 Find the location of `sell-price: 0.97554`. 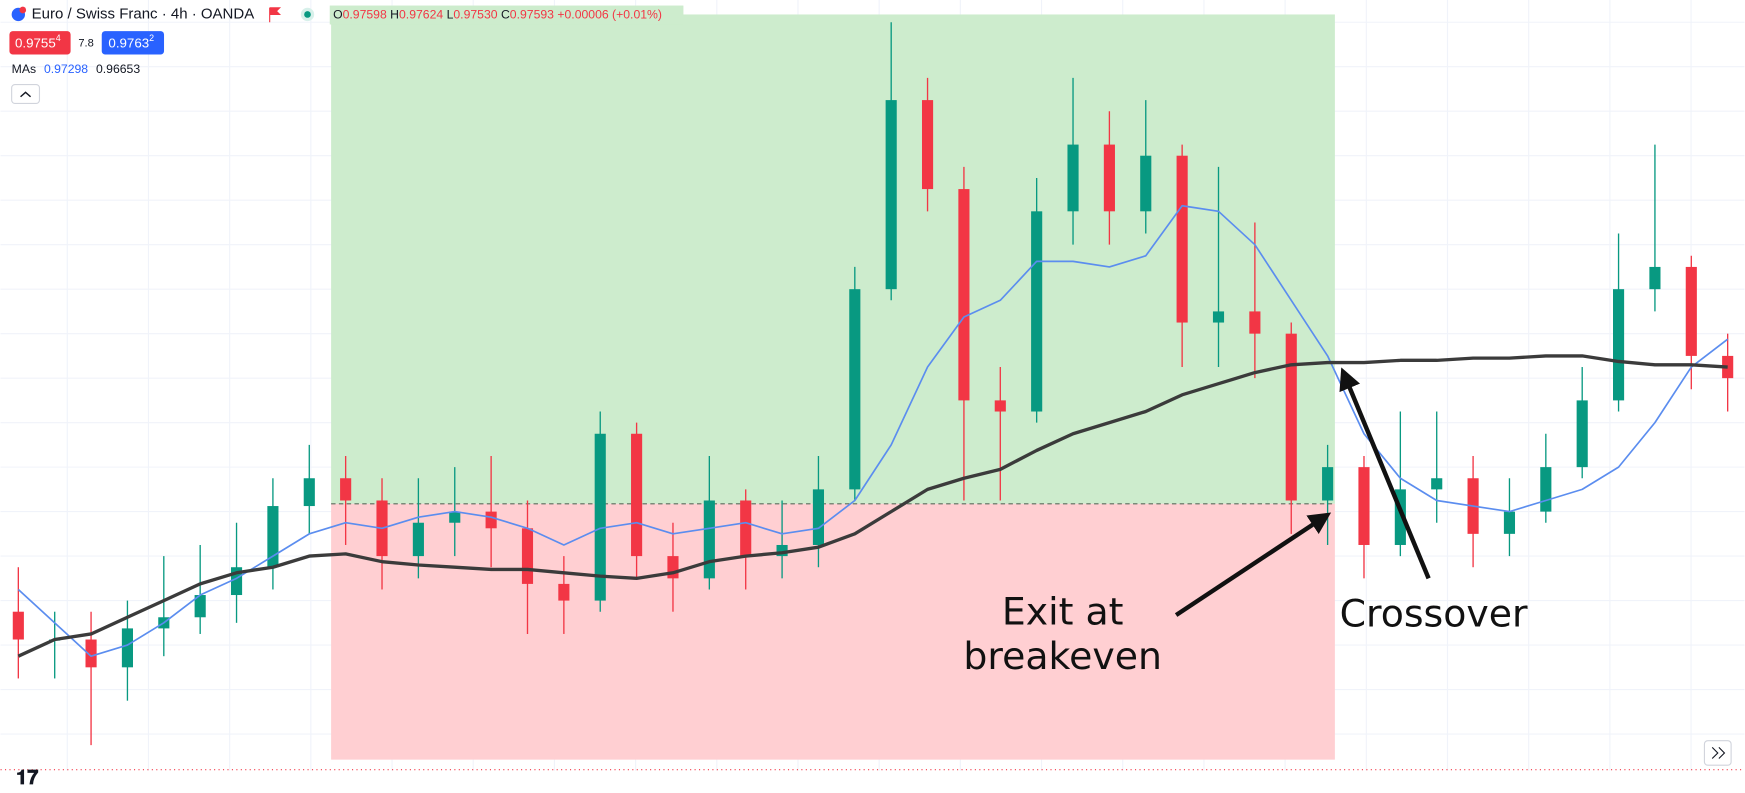

sell-price: 0.97554 is located at coordinates (38, 41).